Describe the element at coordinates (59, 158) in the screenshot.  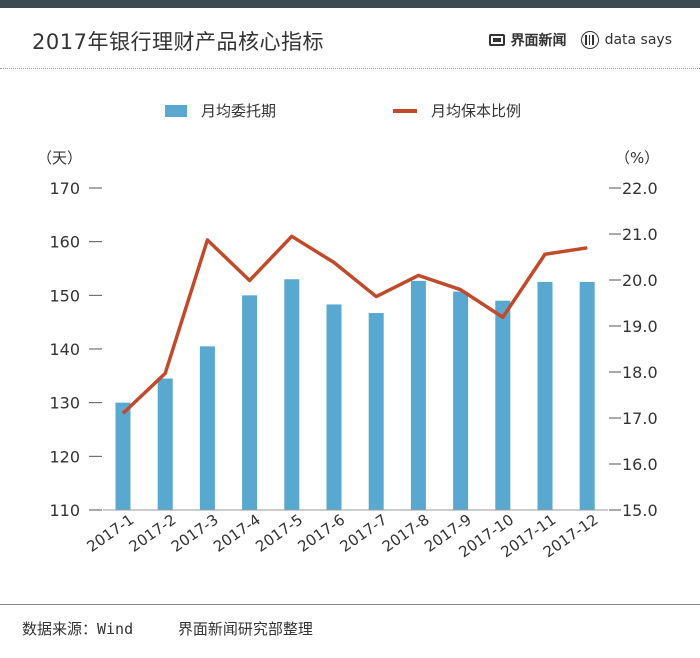
I see `y-left-unit: （天）` at that location.